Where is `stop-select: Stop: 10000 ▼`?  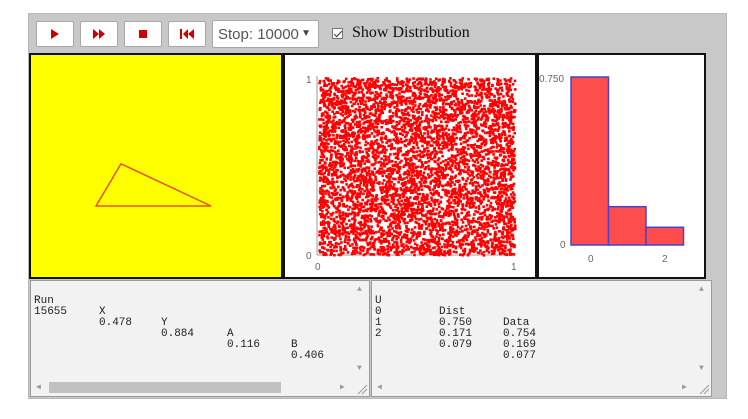
stop-select: Stop: 10000 ▼ is located at coordinates (265, 34).